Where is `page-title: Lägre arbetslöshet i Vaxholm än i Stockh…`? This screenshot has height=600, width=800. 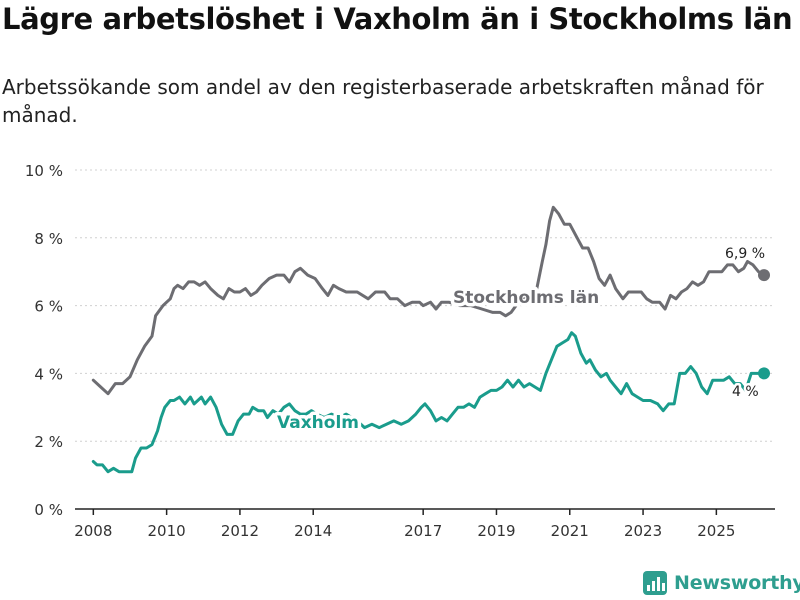 page-title: Lägre arbetslöshet i Vaxholm än i Stockh… is located at coordinates (397, 19).